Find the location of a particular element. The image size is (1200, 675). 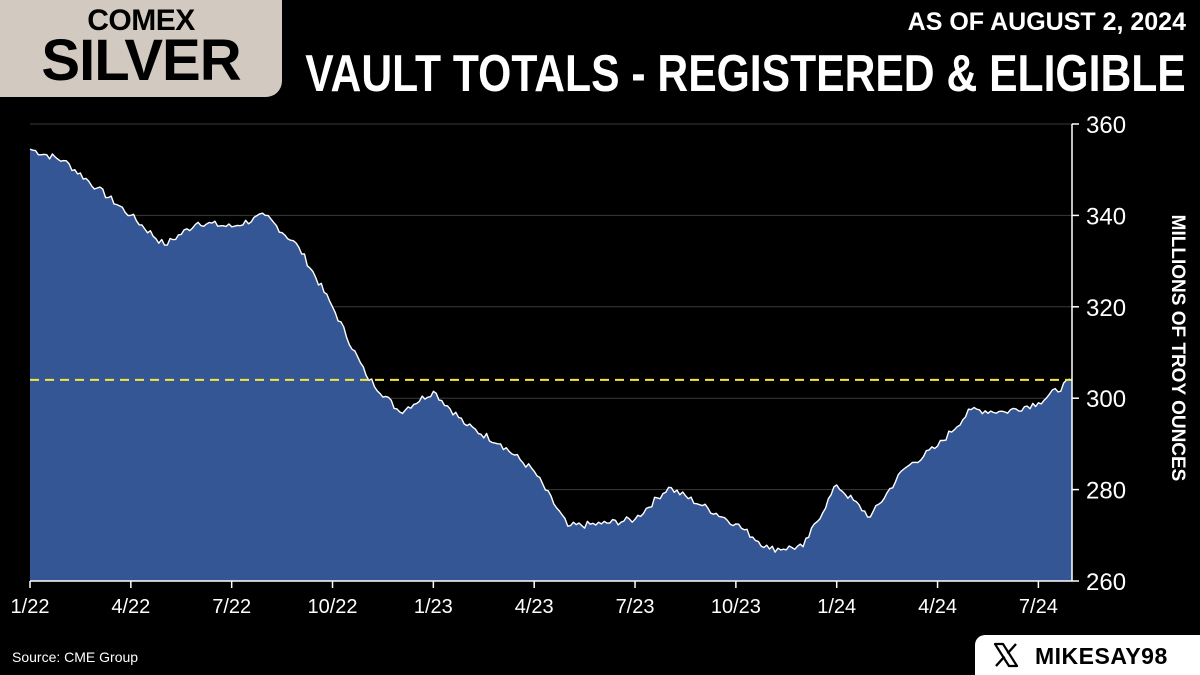

x-tick-label: 10/22 is located at coordinates (332, 607).